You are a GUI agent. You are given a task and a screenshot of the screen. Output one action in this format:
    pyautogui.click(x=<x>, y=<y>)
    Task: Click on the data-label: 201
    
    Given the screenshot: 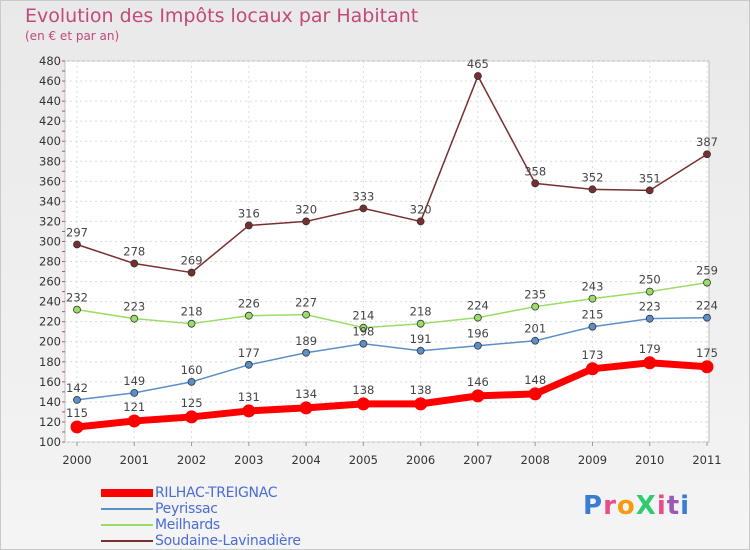 What is the action you would take?
    pyautogui.click(x=535, y=329)
    